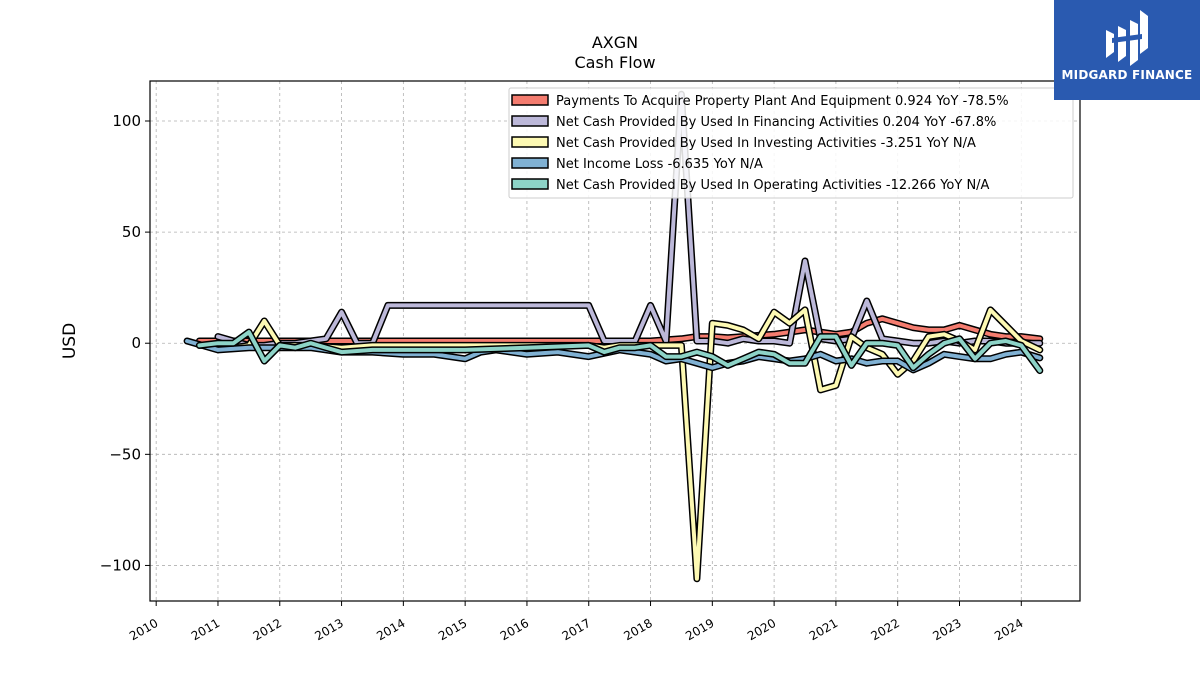 This screenshot has height=675, width=1200. Describe the element at coordinates (143, 629) in the screenshot. I see `x-tick-label: 2010` at that location.